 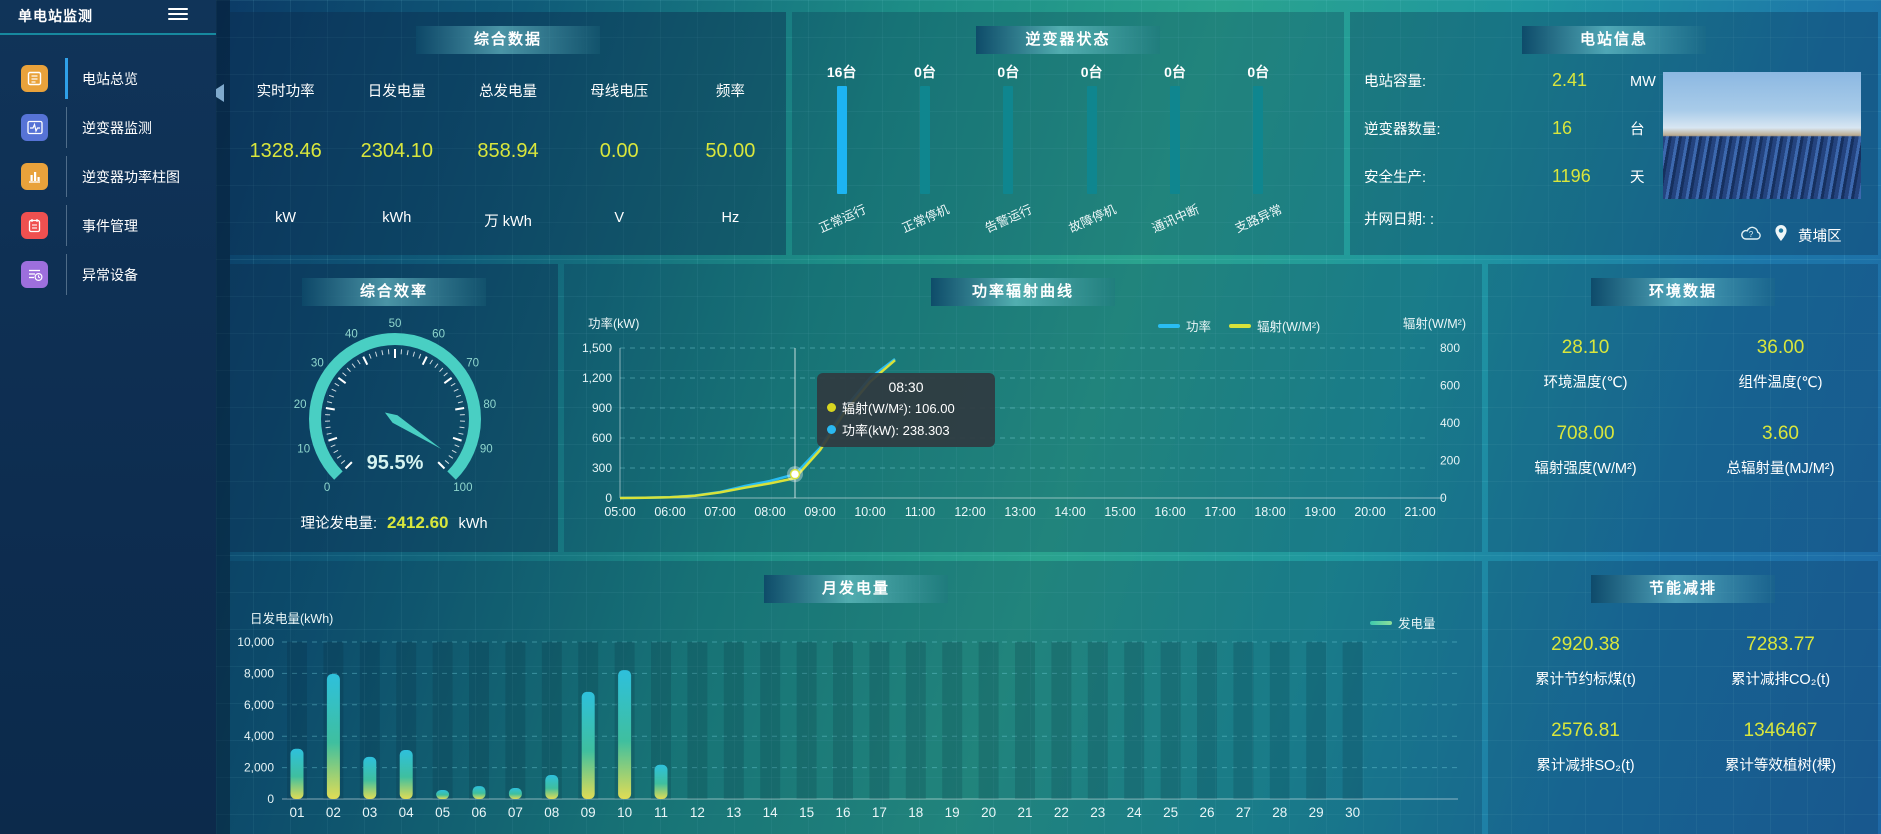 I want to click on weather-cloud-icon: ?, so click(x=1752, y=235).